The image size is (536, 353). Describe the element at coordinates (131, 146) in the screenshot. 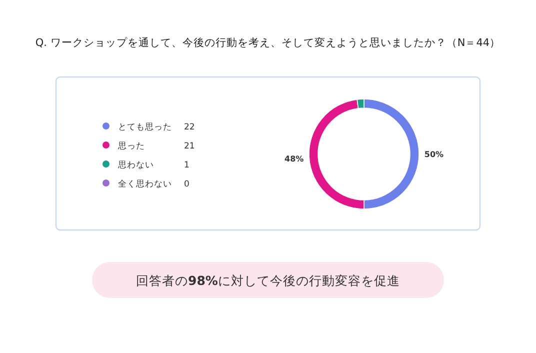

I see `legend-label: 思った` at that location.